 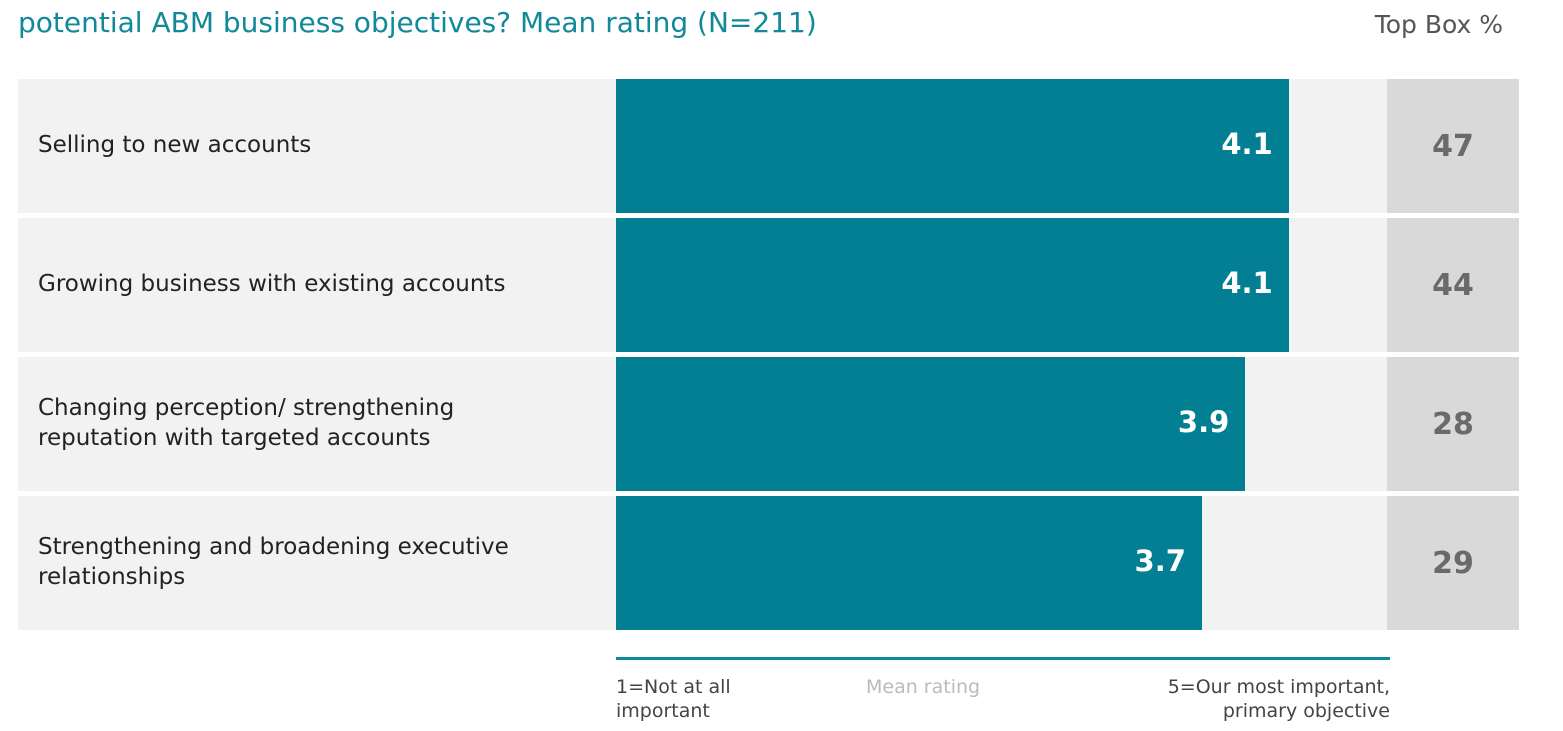 I want to click on category-label: Growing business with existing accounts, so click(x=272, y=284).